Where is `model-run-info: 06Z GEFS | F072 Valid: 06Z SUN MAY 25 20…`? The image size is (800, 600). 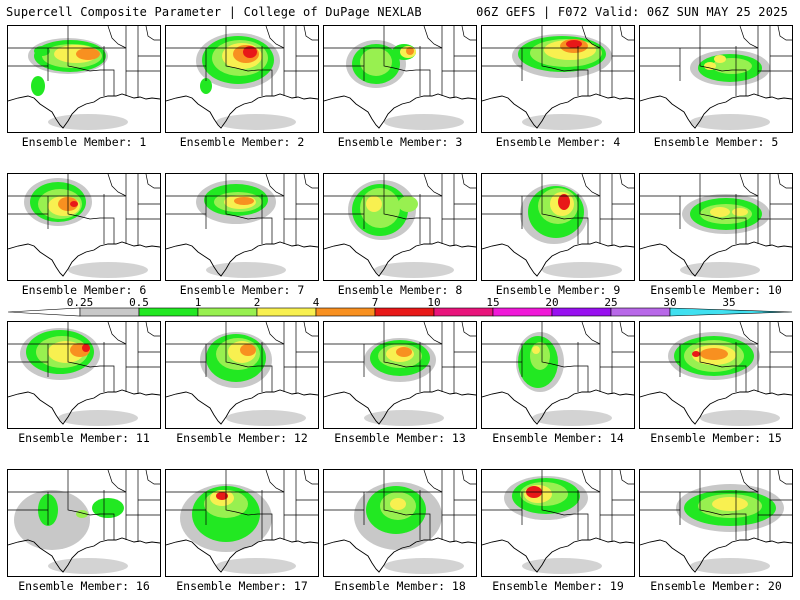 model-run-info: 06Z GEFS | F072 Valid: 06Z SUN MAY 25 20… is located at coordinates (632, 12).